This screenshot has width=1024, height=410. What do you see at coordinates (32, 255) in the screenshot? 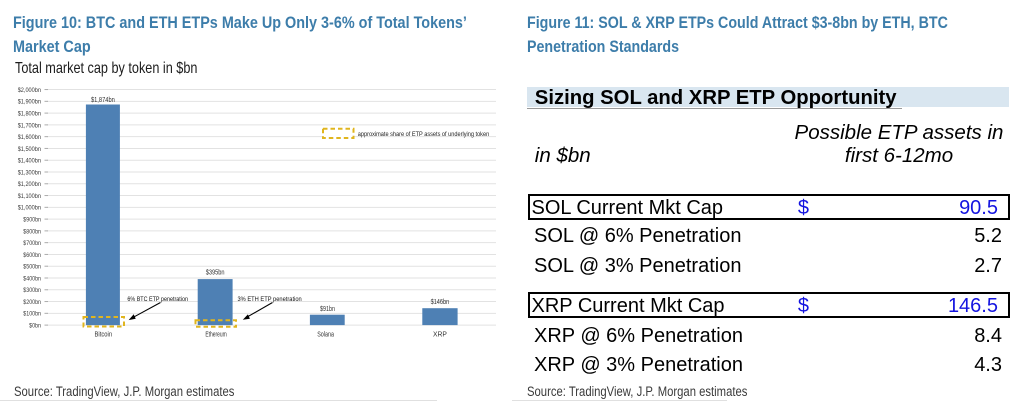
I see `svg-text: $600bn` at bounding box center [32, 255].